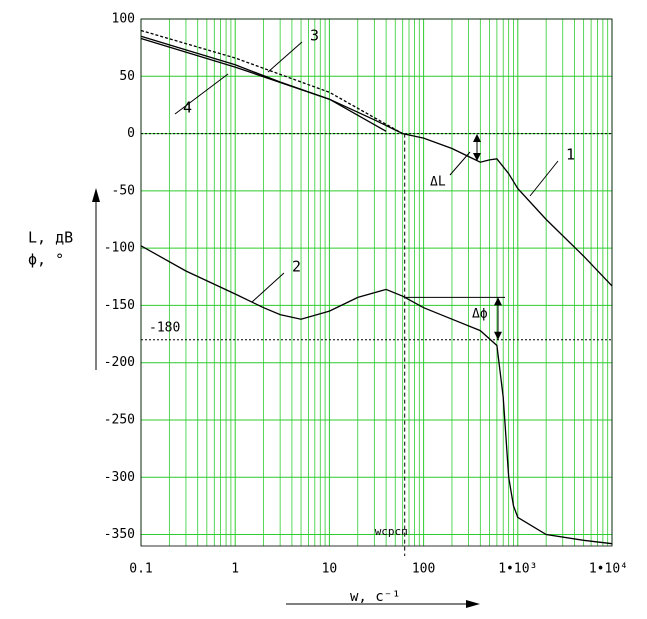 This screenshot has width=647, height=619. Describe the element at coordinates (480, 314) in the screenshot. I see `delta-label: Δϕ` at that location.